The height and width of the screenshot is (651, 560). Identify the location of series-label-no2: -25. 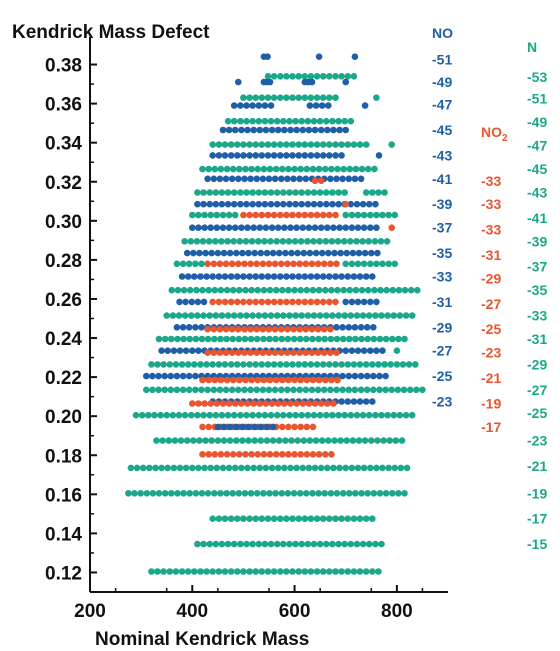
(491, 329).